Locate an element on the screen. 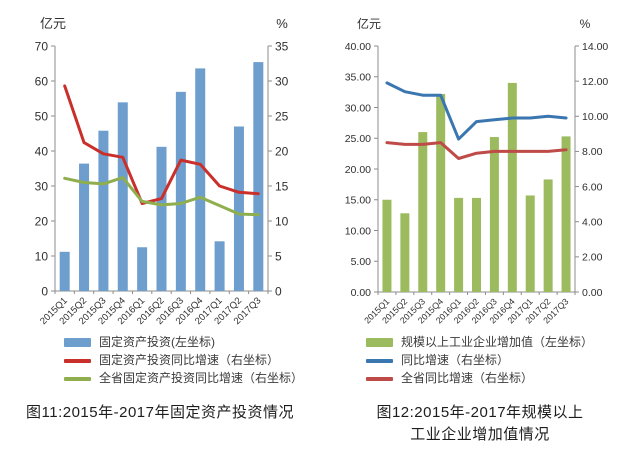  left-tick-label: 60 is located at coordinates (42, 81).